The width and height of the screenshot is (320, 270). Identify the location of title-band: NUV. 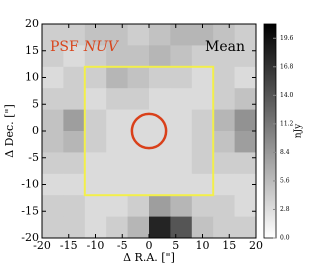
(101, 47).